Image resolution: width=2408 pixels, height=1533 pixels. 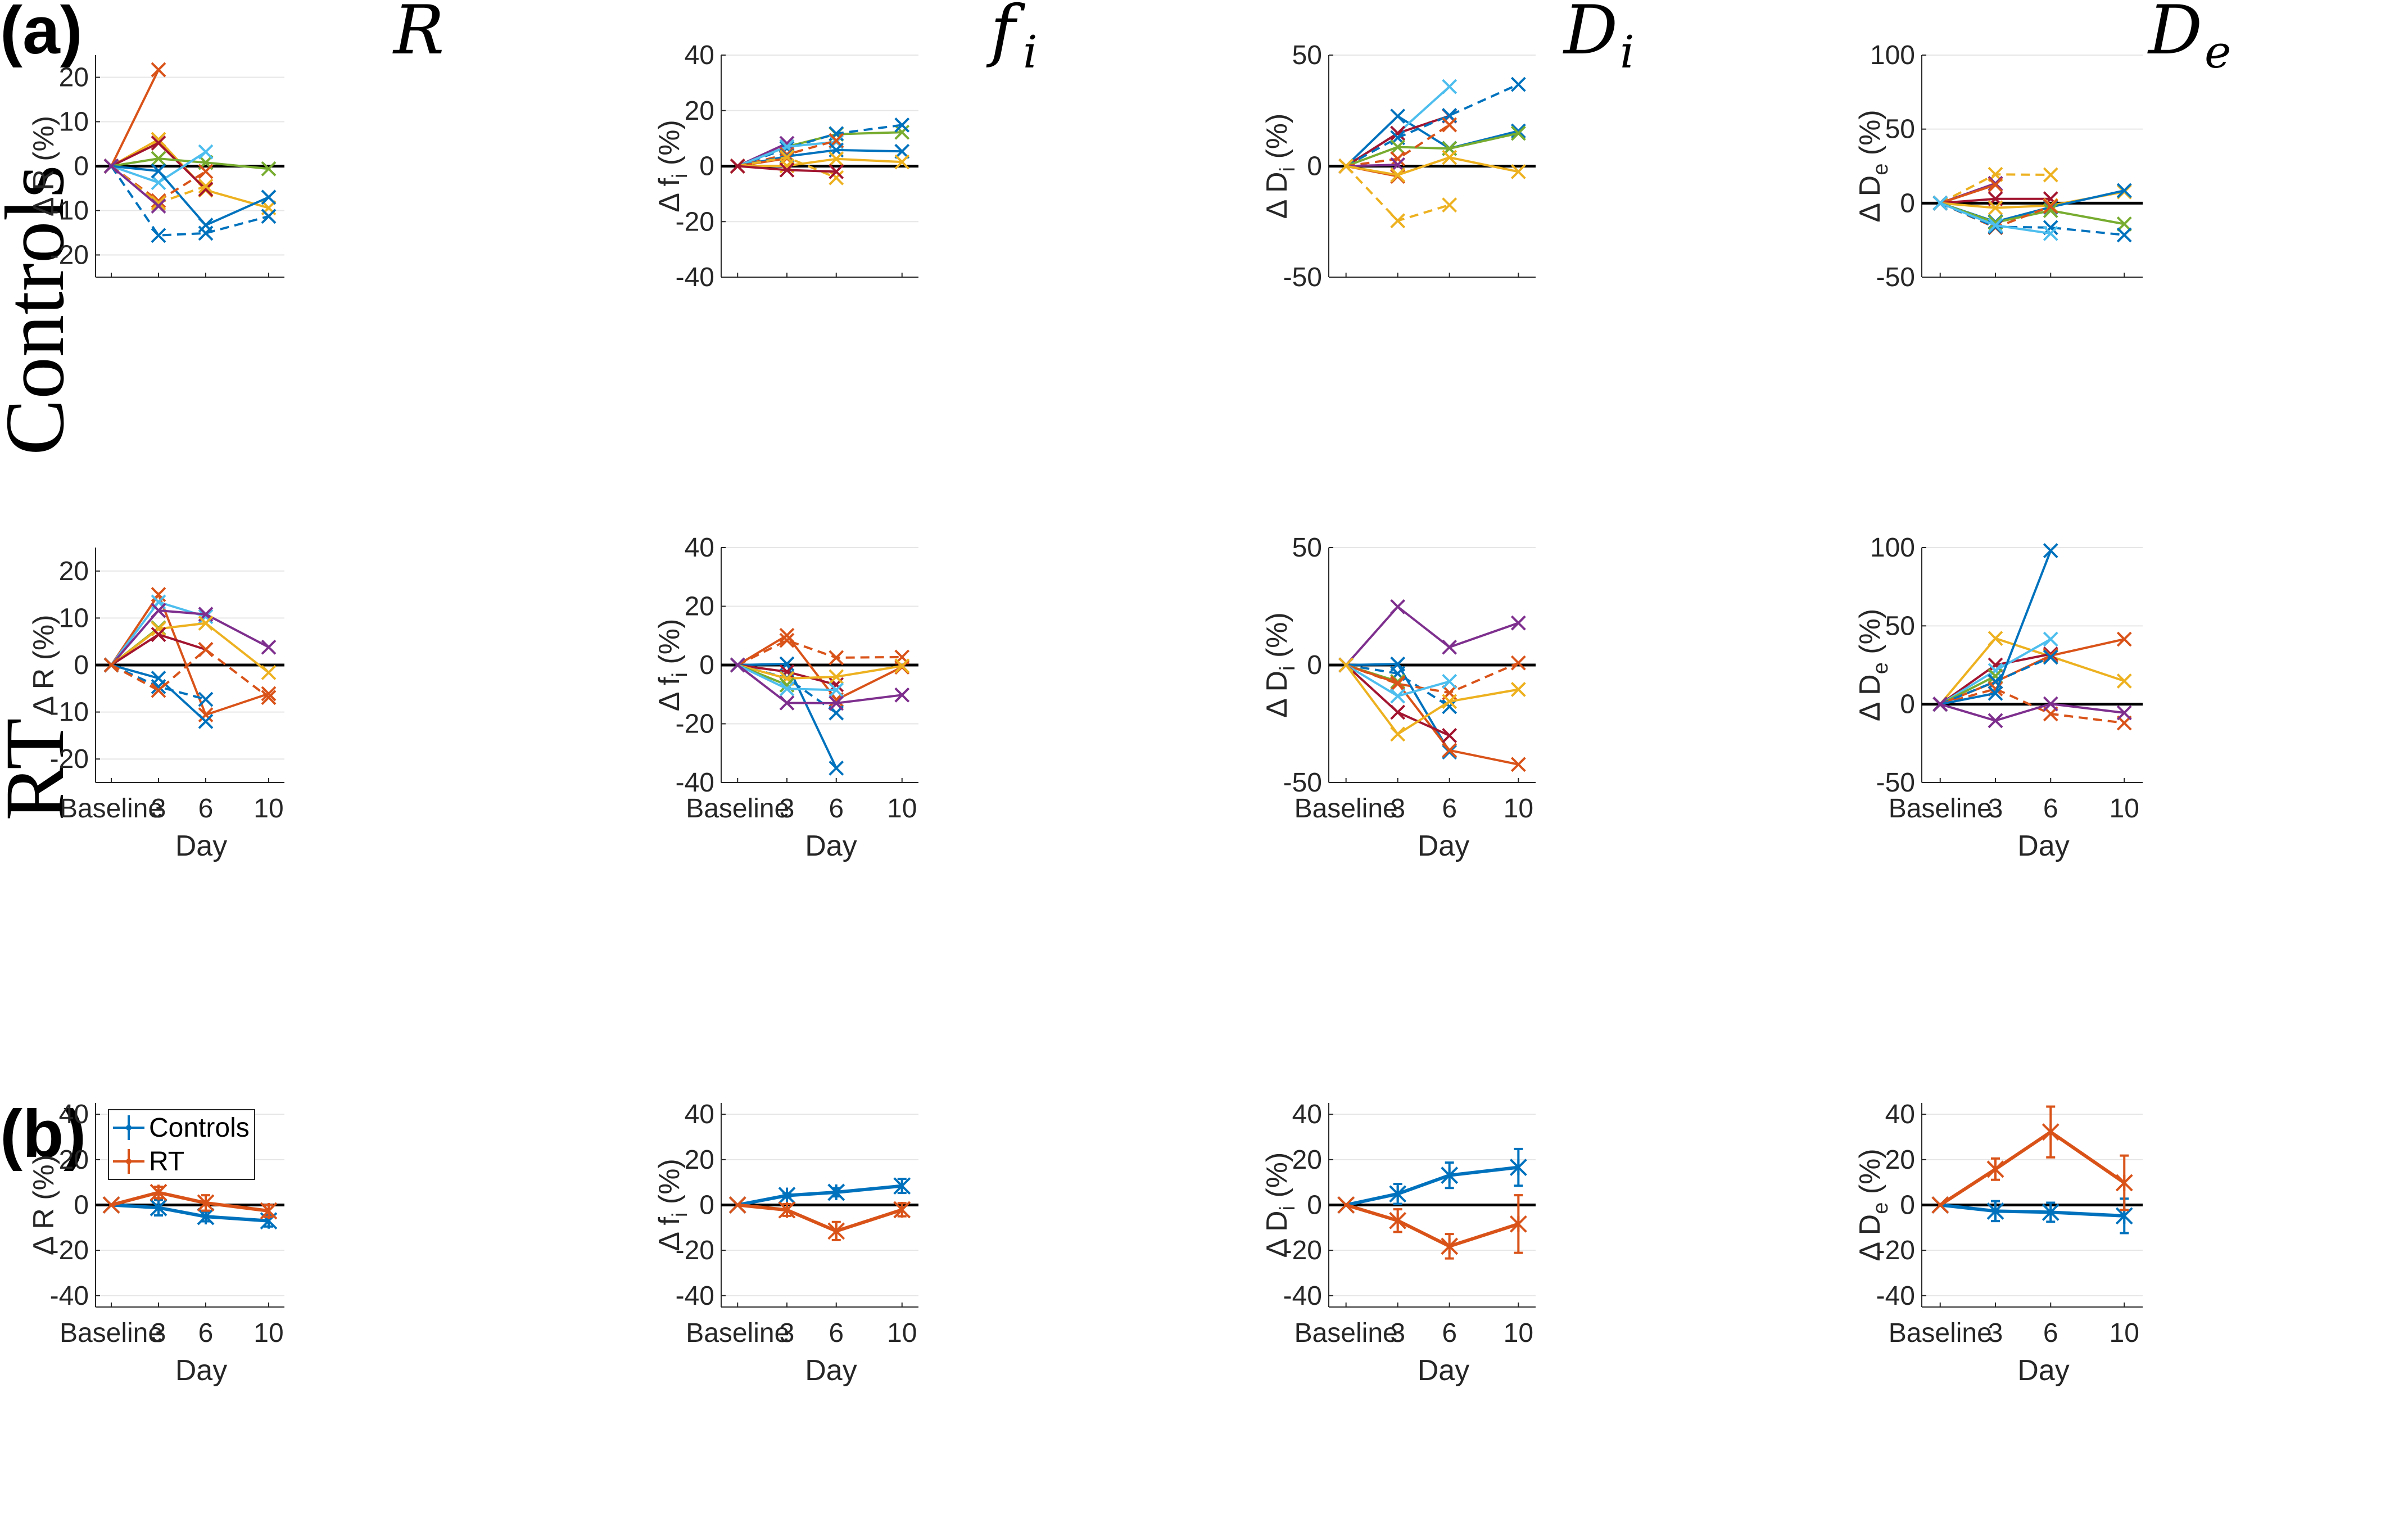 I want to click on chart-panel: -40 -20 0 20 40 Δ fi (%), so click(x=785, y=166).